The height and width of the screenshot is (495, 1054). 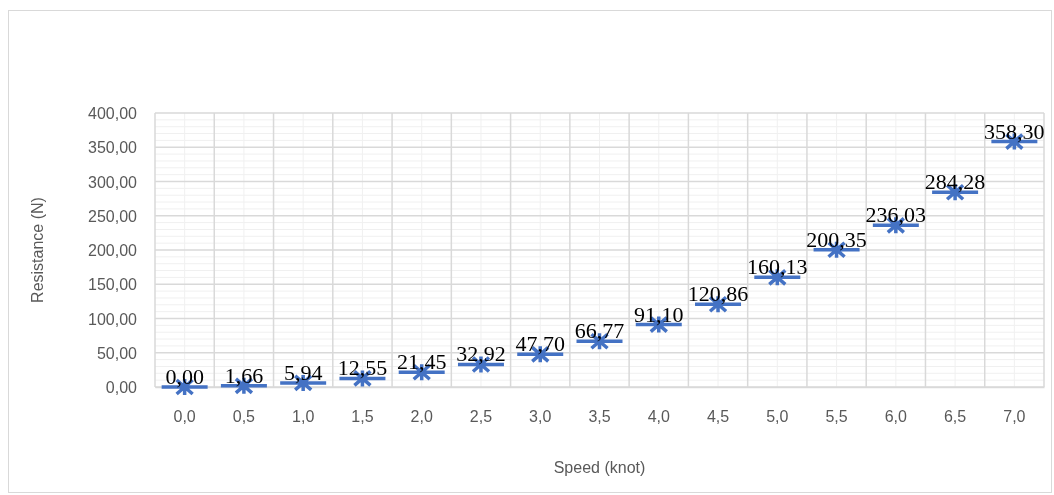 I want to click on y-tick-label: 150,00, so click(x=113, y=285).